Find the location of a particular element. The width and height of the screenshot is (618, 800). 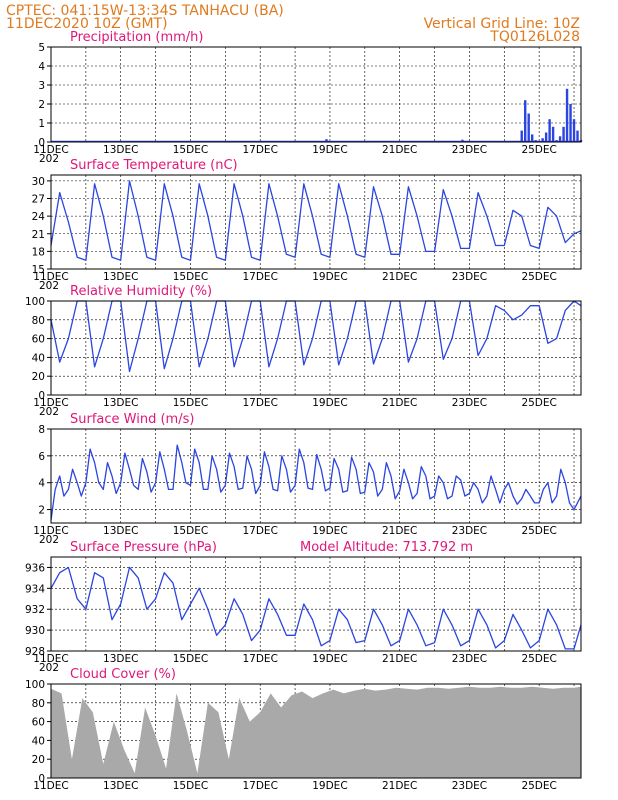

wind-date-label: 15DEC is located at coordinates (190, 531).